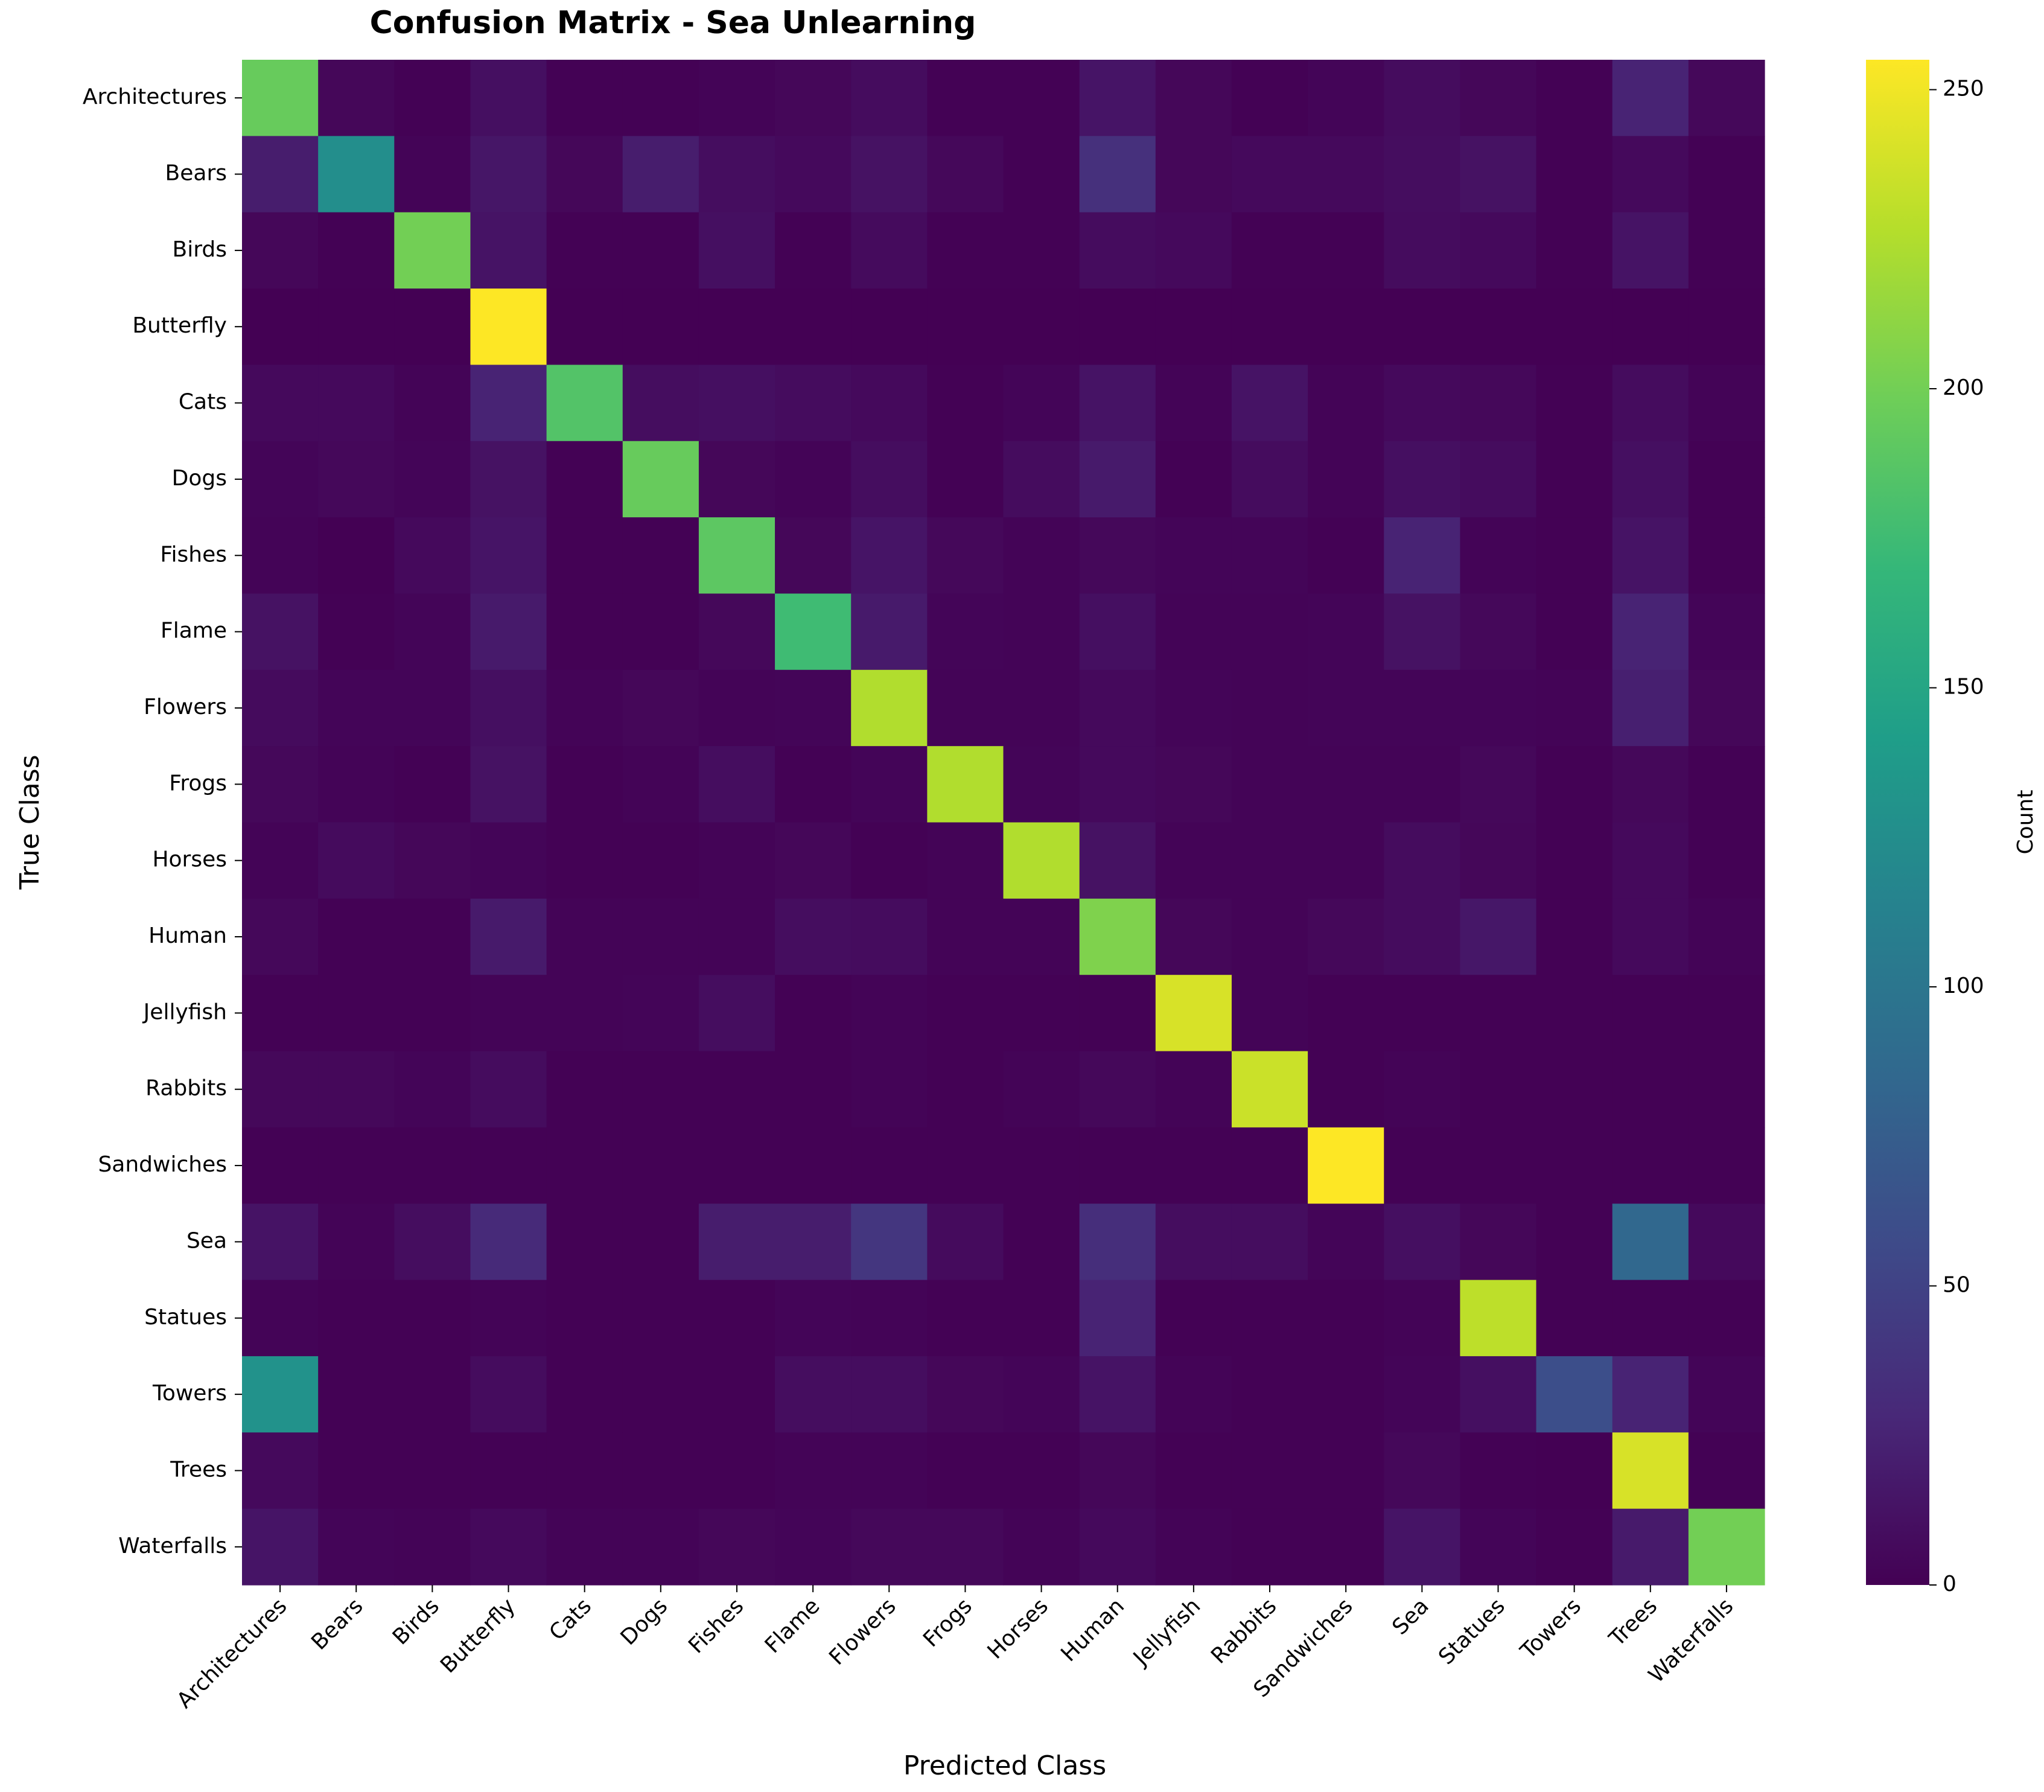 Image resolution: width=2044 pixels, height=1792 pixels. Describe the element at coordinates (280, 479) in the screenshot. I see `cell-dogs-architectures` at that location.